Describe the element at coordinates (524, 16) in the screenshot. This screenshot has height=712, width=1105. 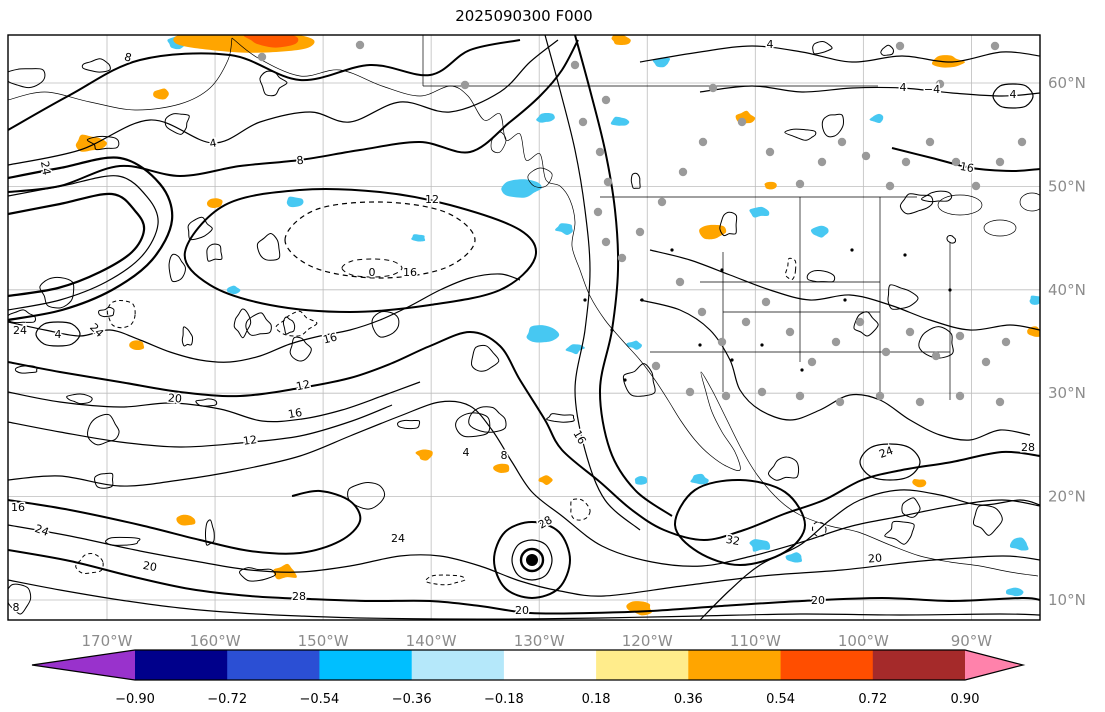
I see `plot-title: 2025090300 F000` at that location.